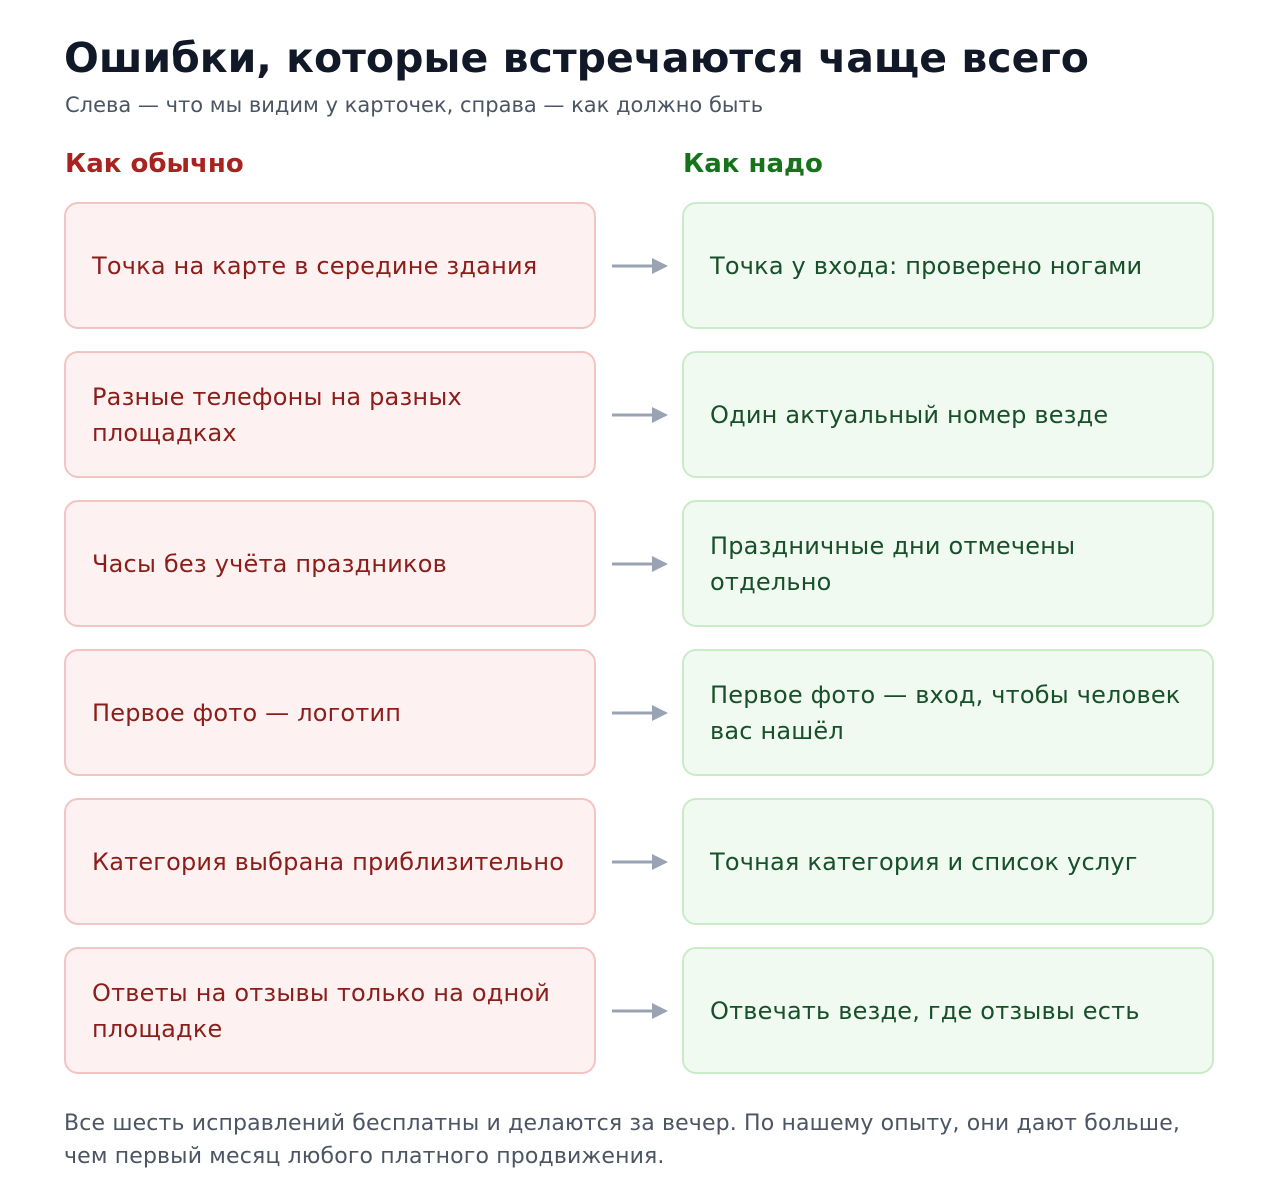 The image size is (1280, 1194). I want to click on mistake-text: Часы без учёта праздников, so click(269, 563).